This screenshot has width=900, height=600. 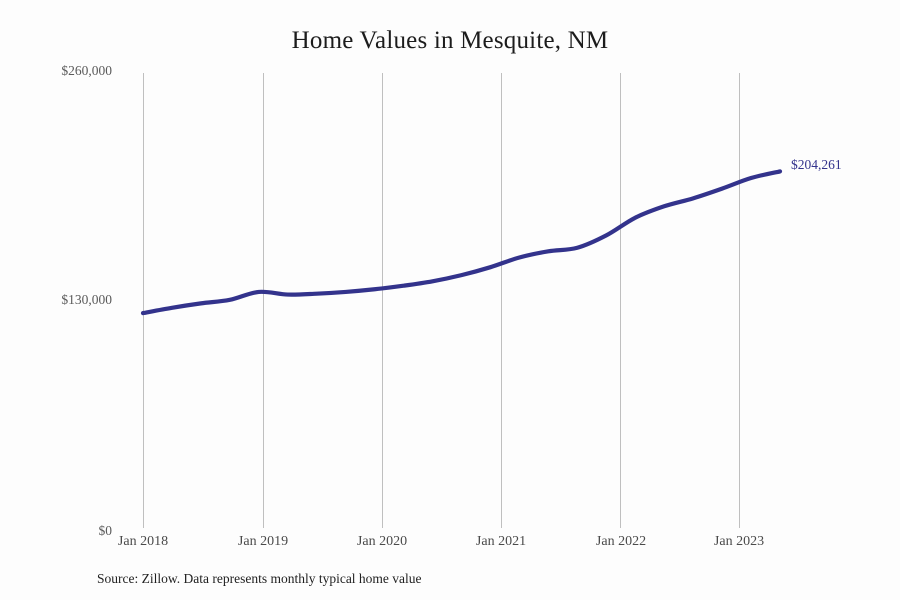 What do you see at coordinates (621, 541) in the screenshot?
I see `x-axis-tick-jan-2022: Jan 2022` at bounding box center [621, 541].